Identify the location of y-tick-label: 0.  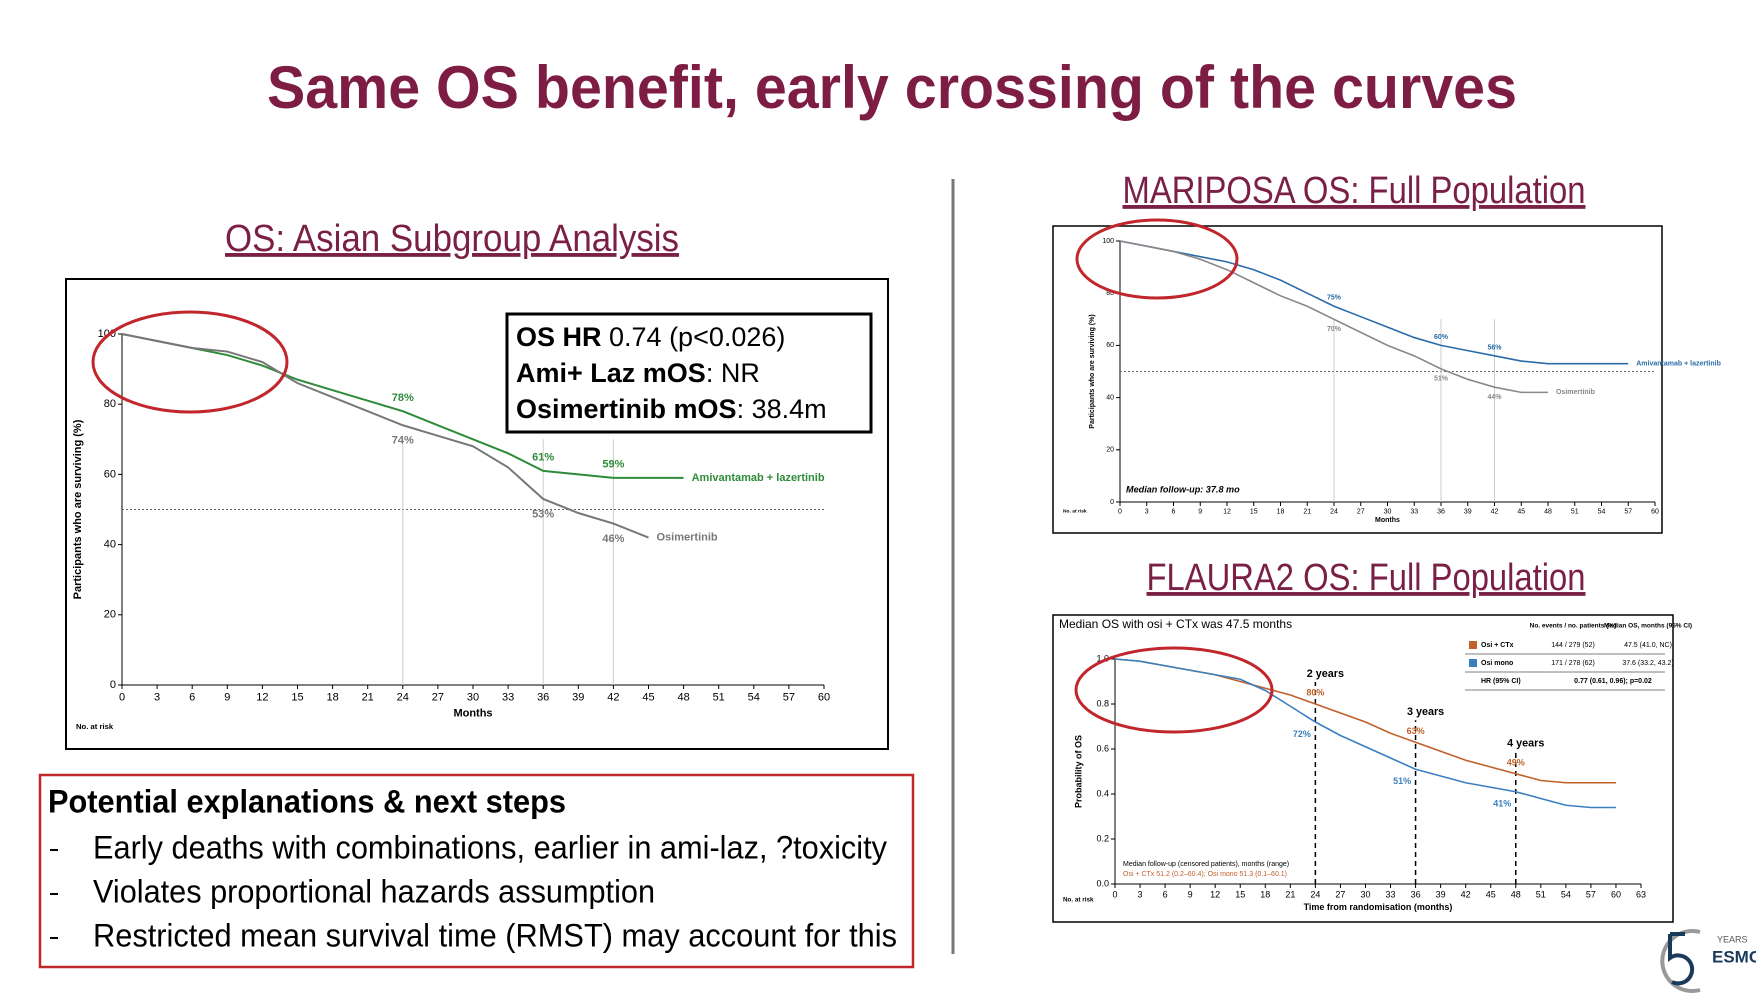
(113, 685).